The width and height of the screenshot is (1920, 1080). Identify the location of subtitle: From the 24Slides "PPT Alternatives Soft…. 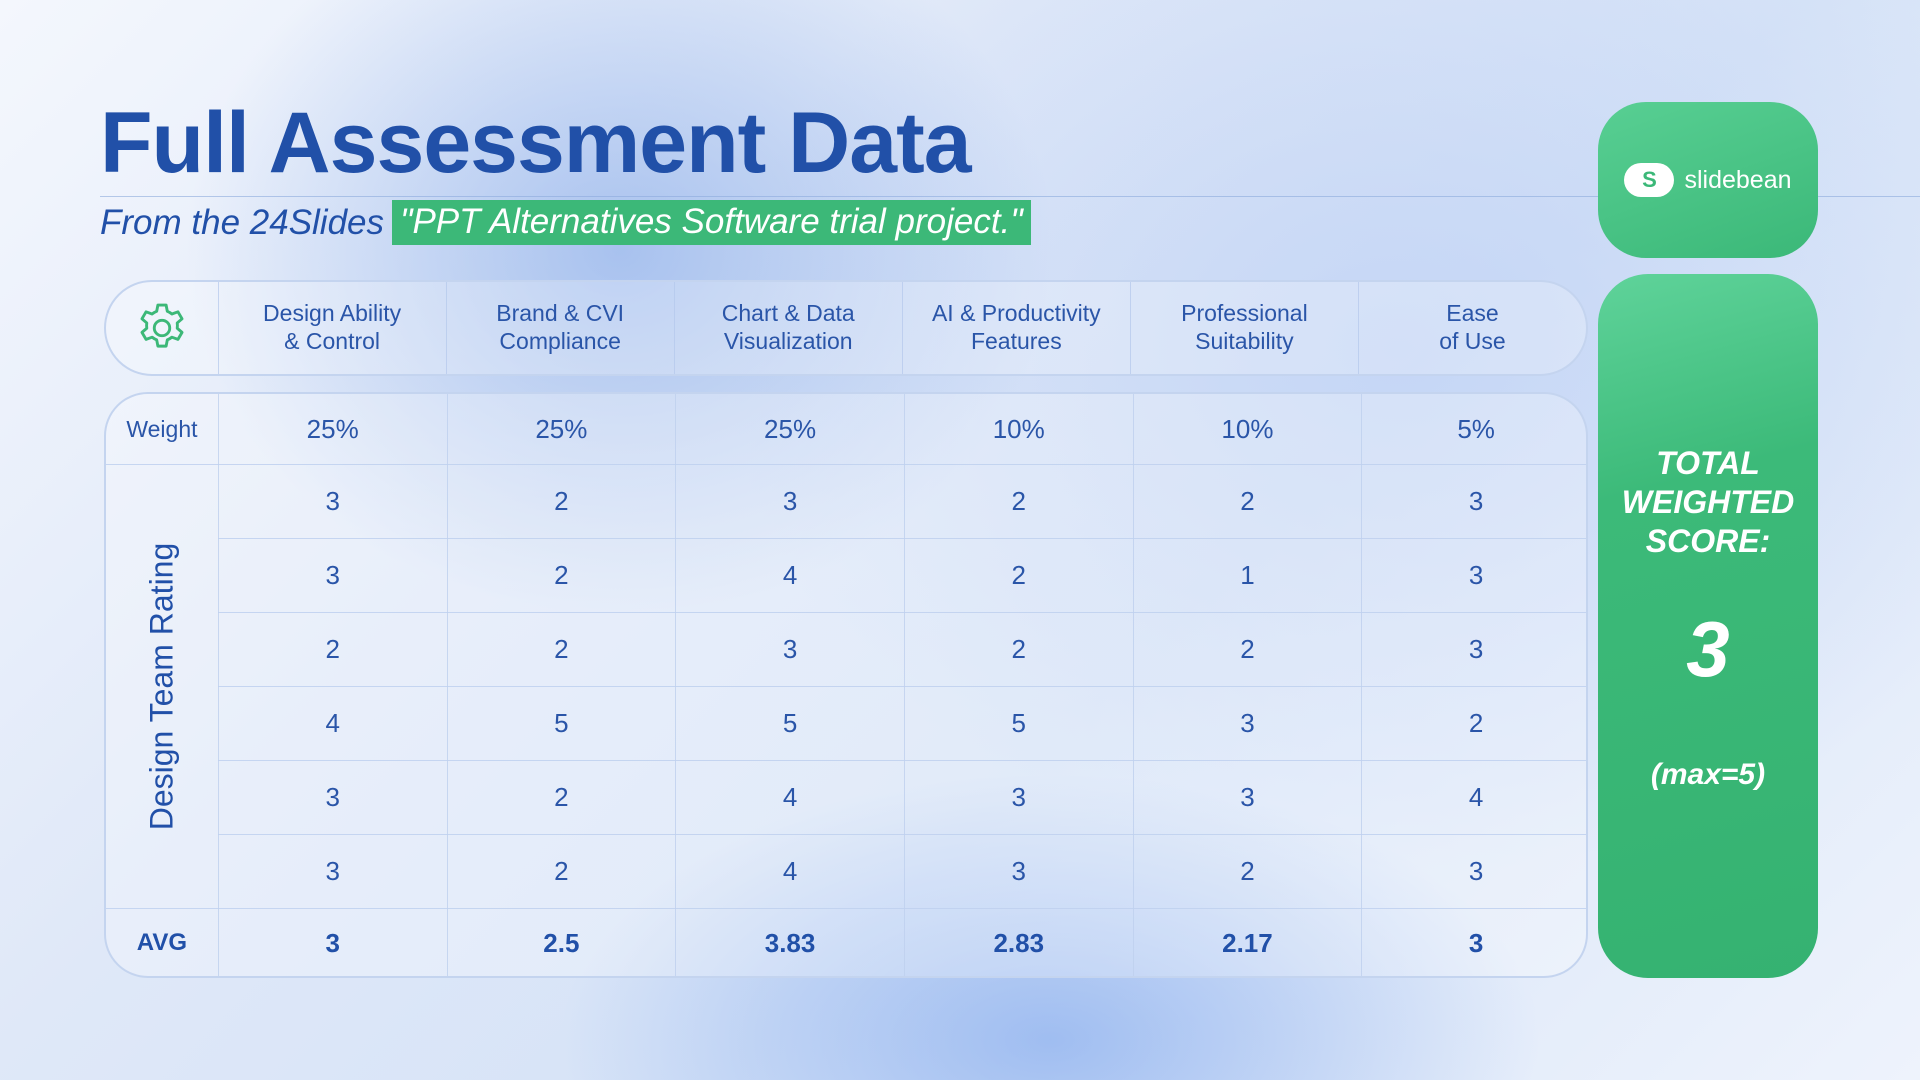
(565, 222).